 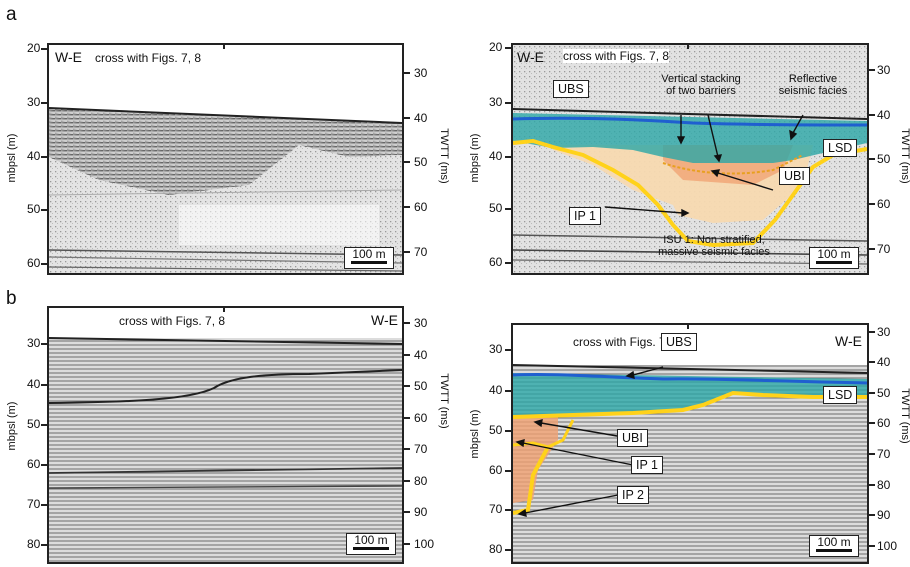 What do you see at coordinates (11, 14) in the screenshot?
I see `panel-a-letter: a` at bounding box center [11, 14].